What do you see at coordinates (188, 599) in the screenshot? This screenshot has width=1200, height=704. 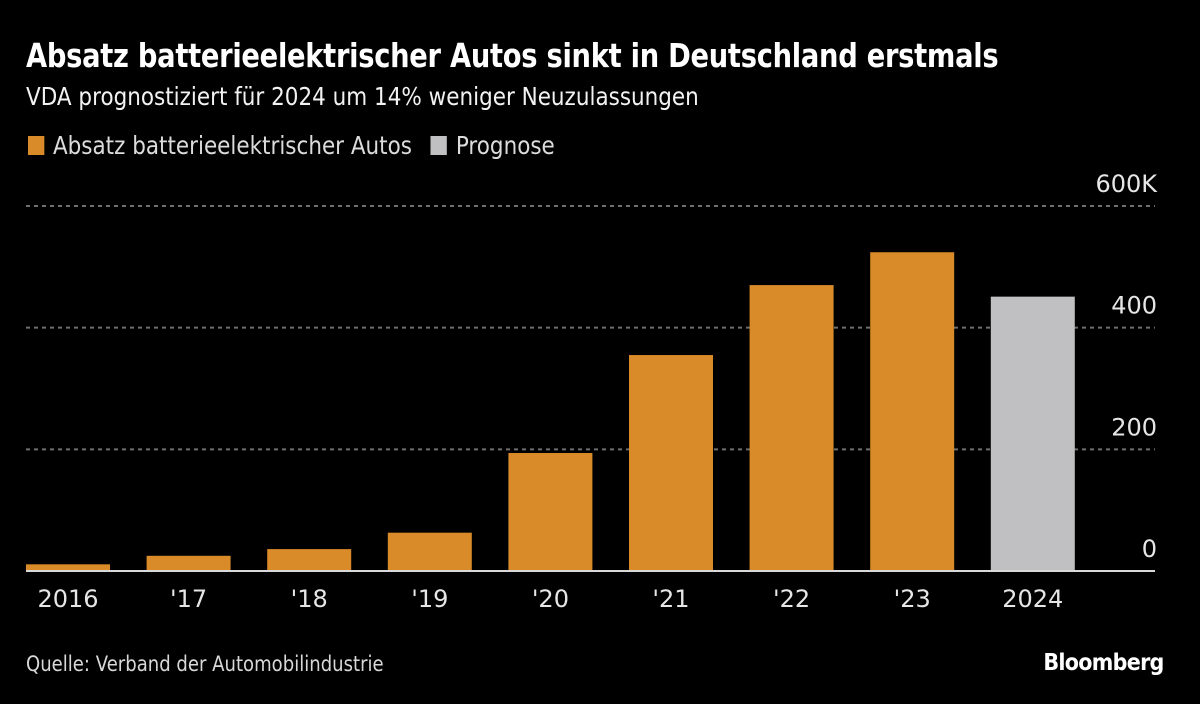 I see `x-tick-label-1: '17` at bounding box center [188, 599].